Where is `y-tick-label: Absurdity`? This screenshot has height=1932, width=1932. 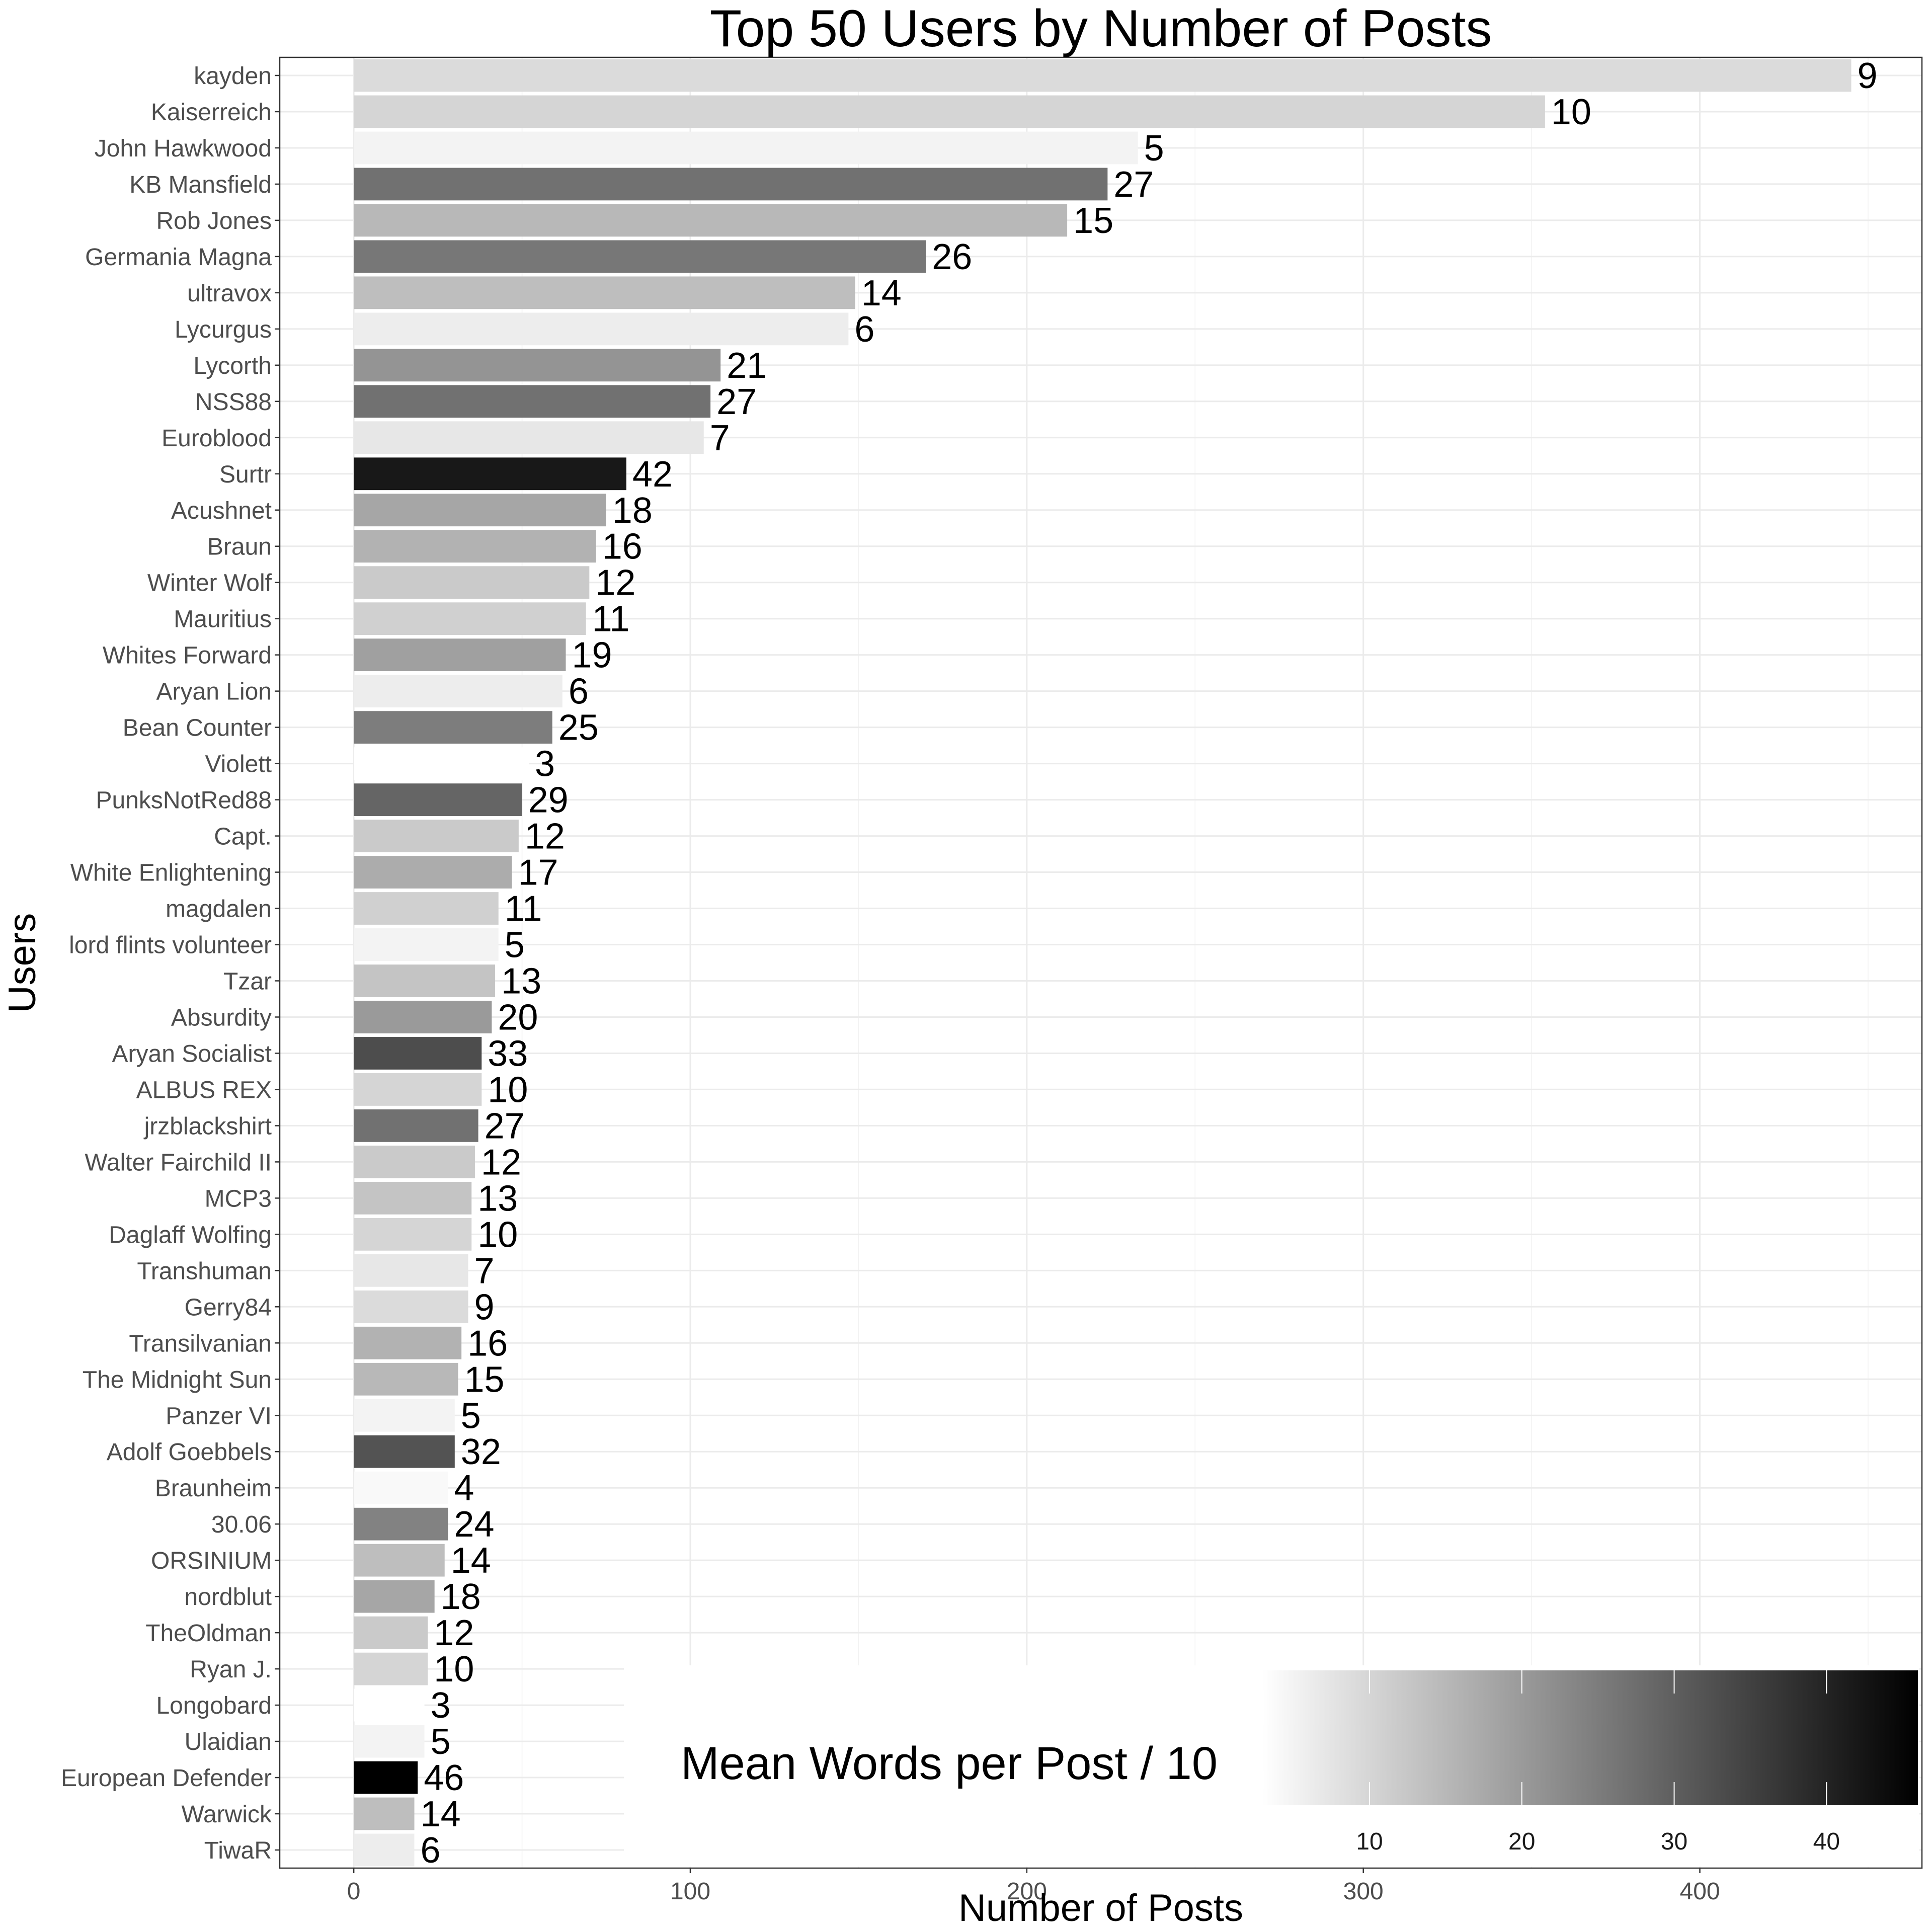 y-tick-label: Absurdity is located at coordinates (222, 1017).